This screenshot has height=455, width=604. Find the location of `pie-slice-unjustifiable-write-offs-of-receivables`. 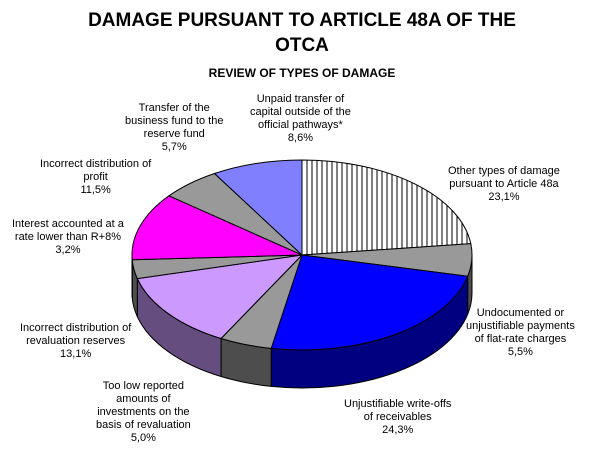

pie-slice-unjustifiable-write-offs-of-receivables is located at coordinates (369, 302).